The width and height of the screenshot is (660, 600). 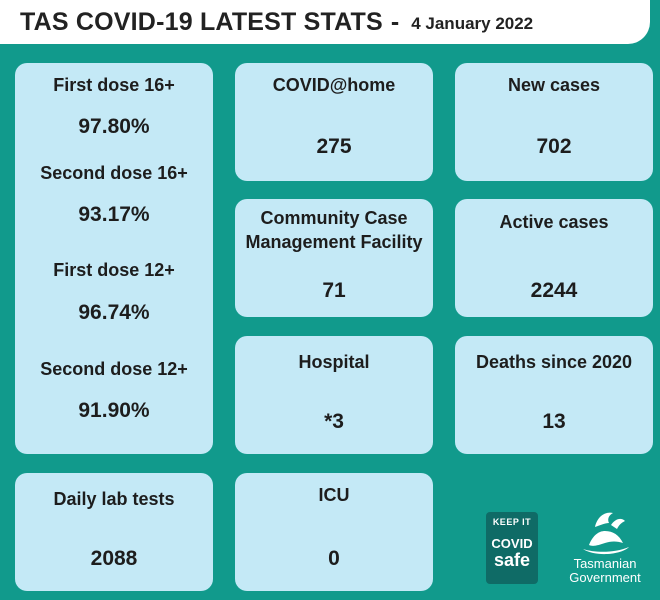 I want to click on second-dose-12-value: 91.90%, so click(x=114, y=410).